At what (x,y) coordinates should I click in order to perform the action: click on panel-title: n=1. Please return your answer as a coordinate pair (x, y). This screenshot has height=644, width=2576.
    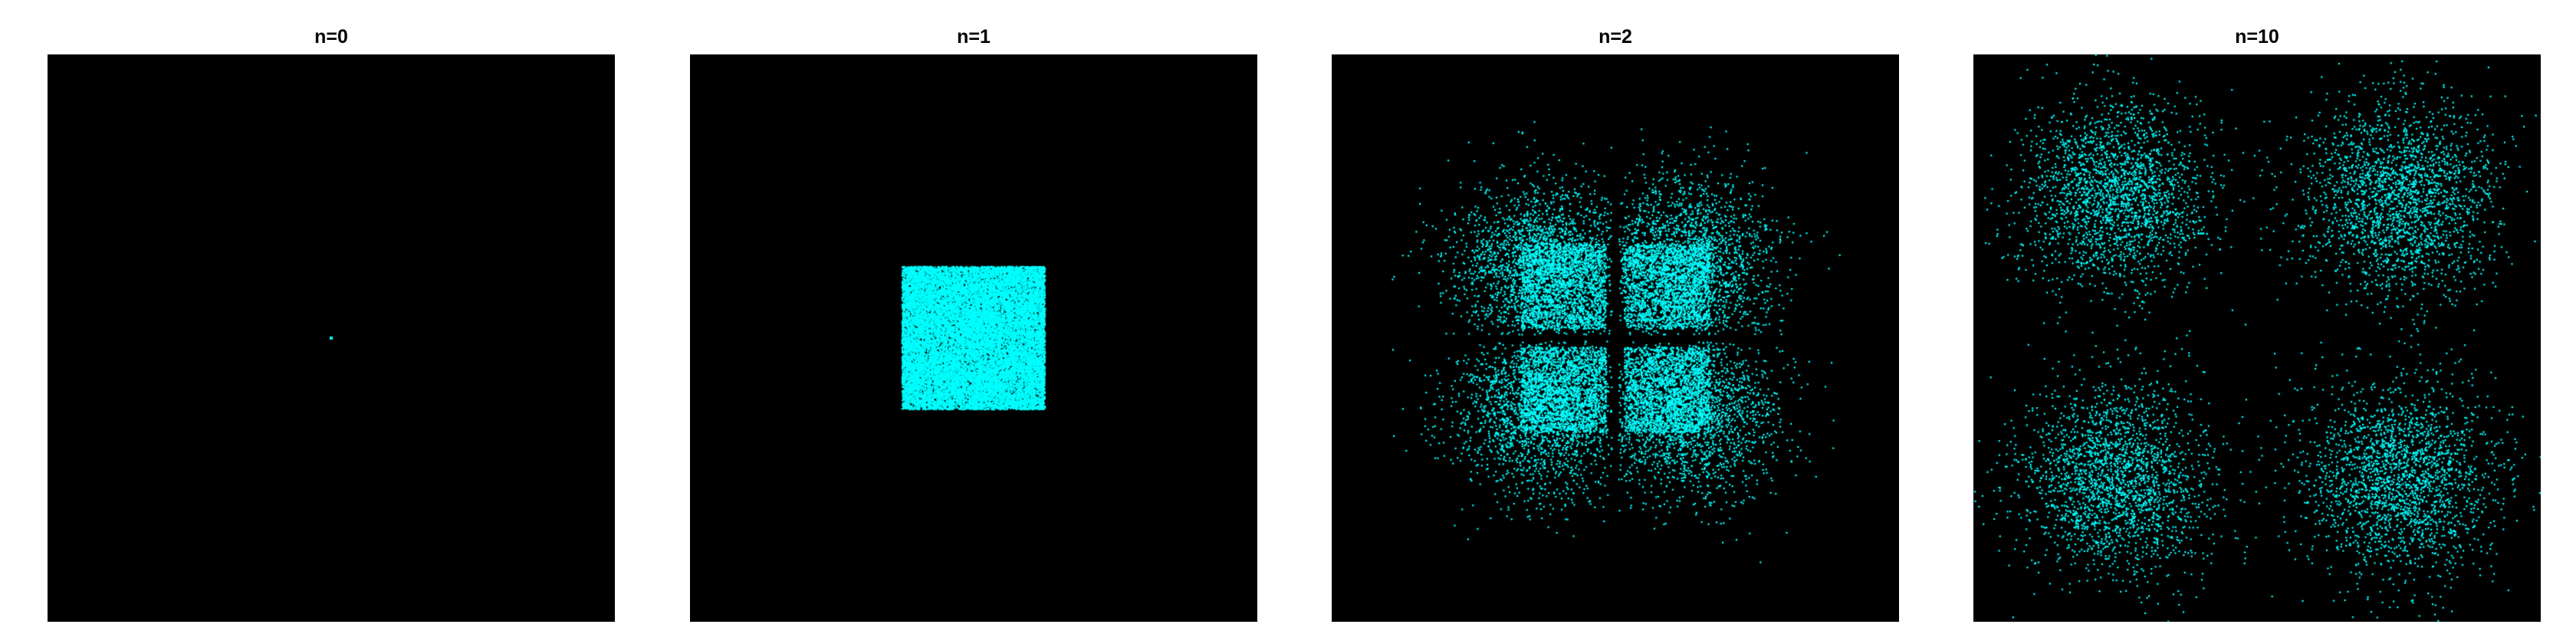
    Looking at the image, I should click on (974, 37).